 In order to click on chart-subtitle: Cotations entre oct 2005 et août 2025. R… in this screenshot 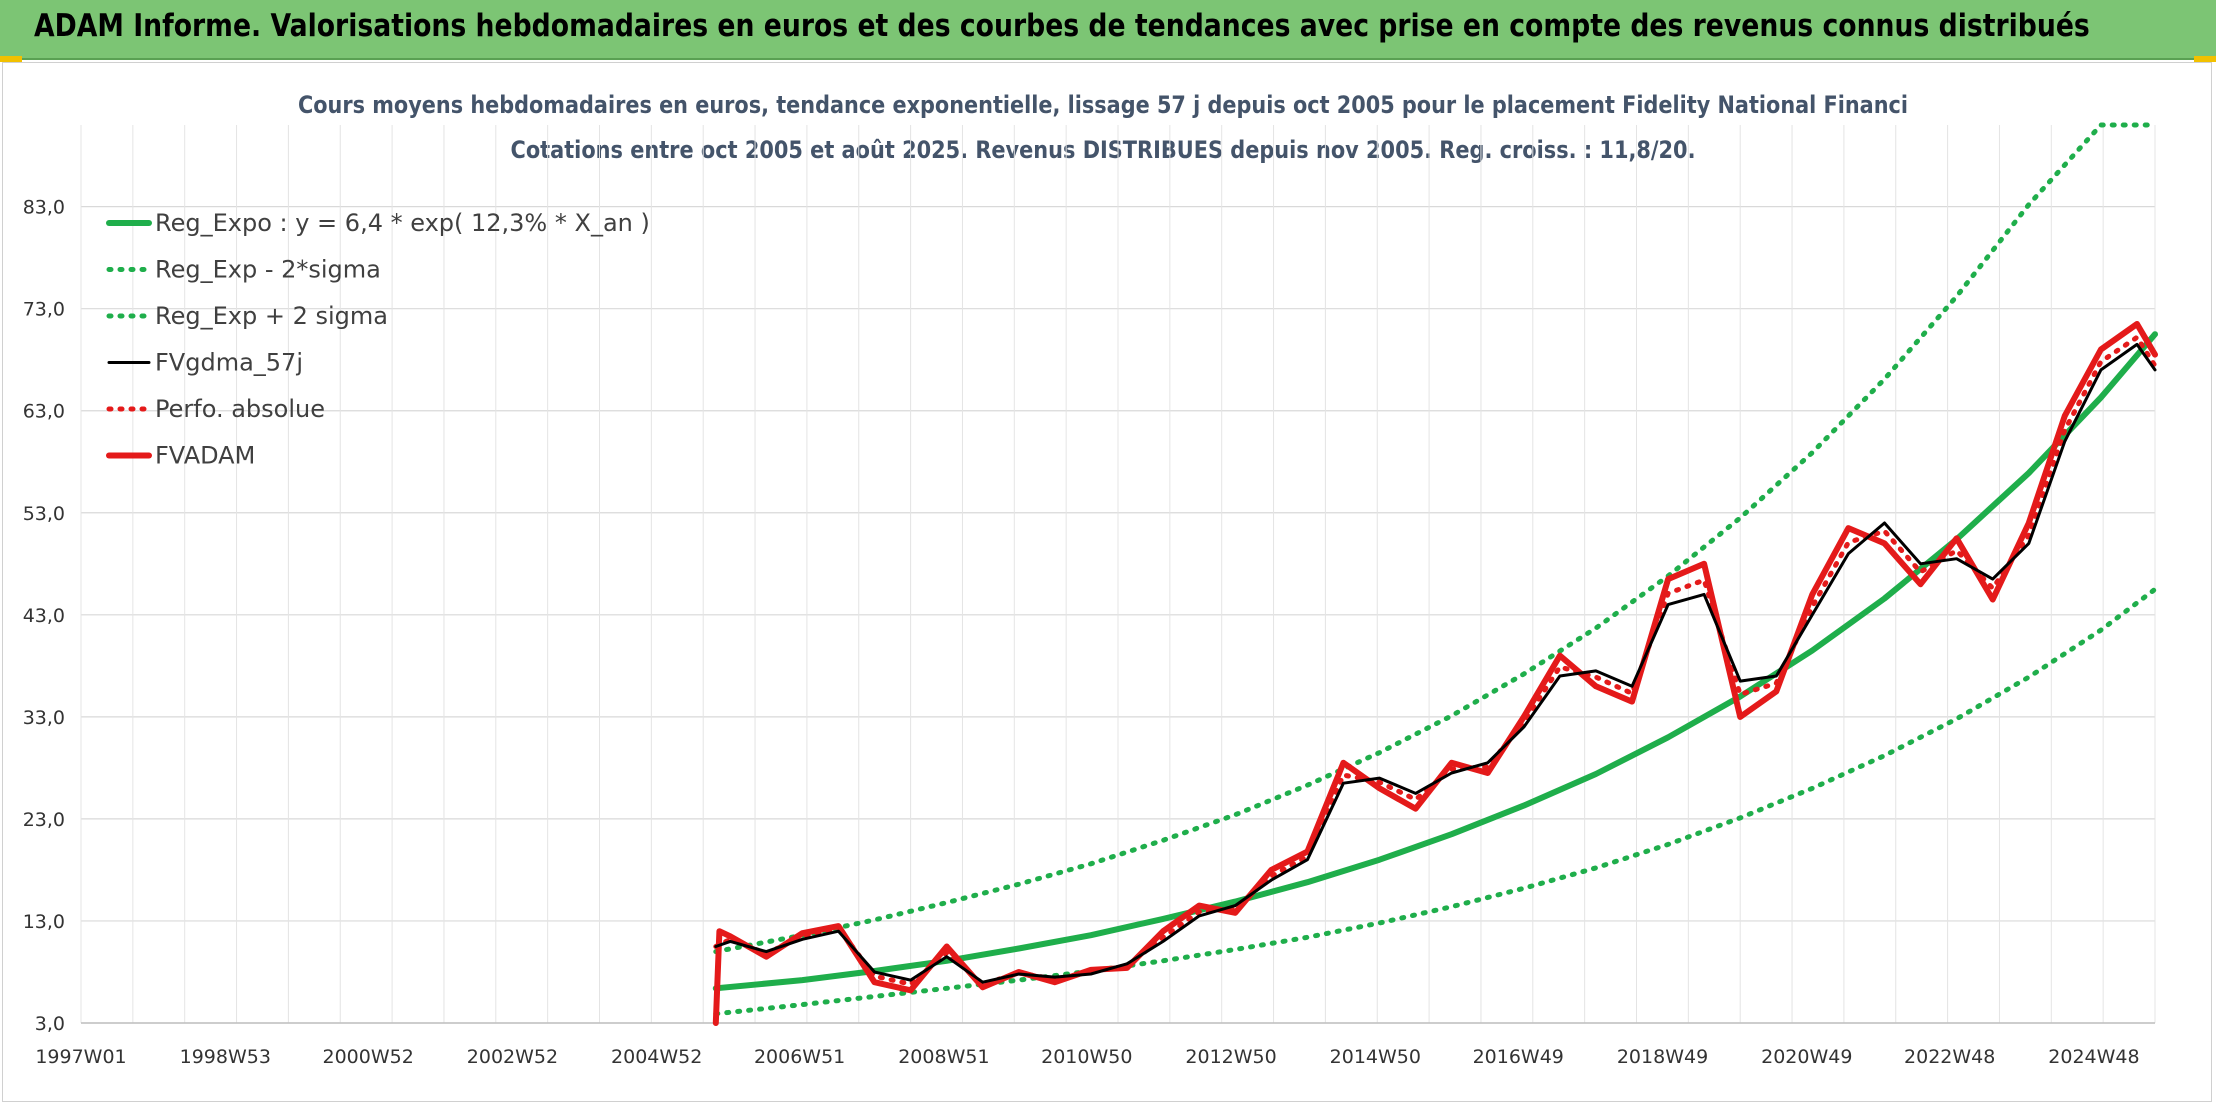, I will do `click(1103, 150)`.